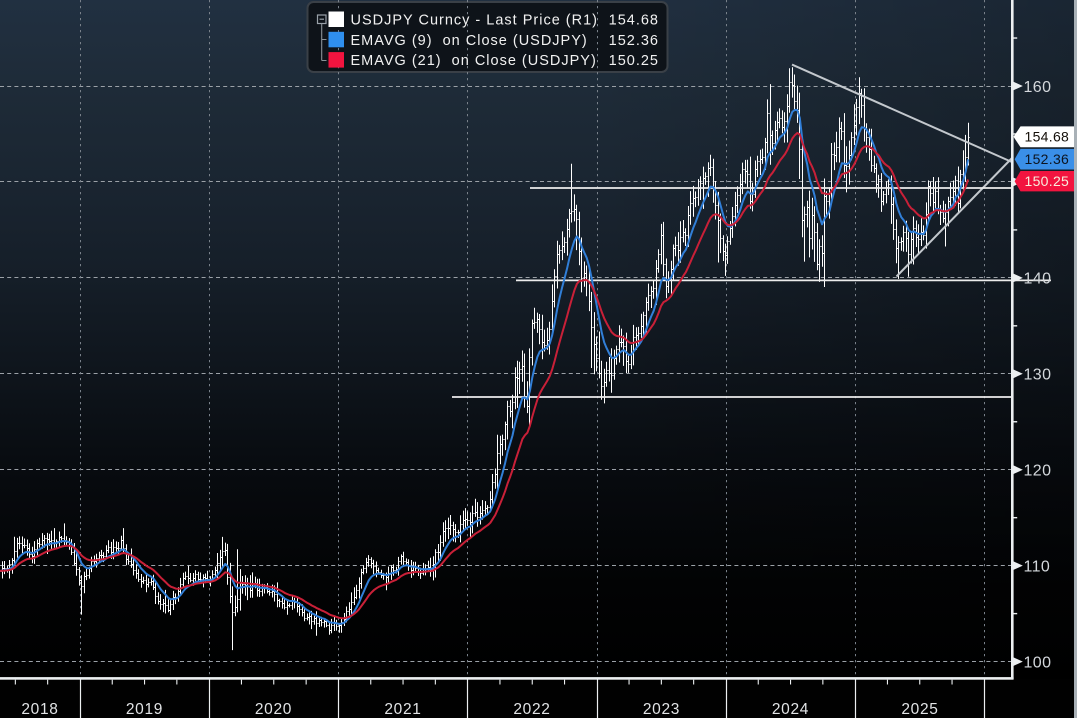  I want to click on svg-text: 2019, so click(144, 709).